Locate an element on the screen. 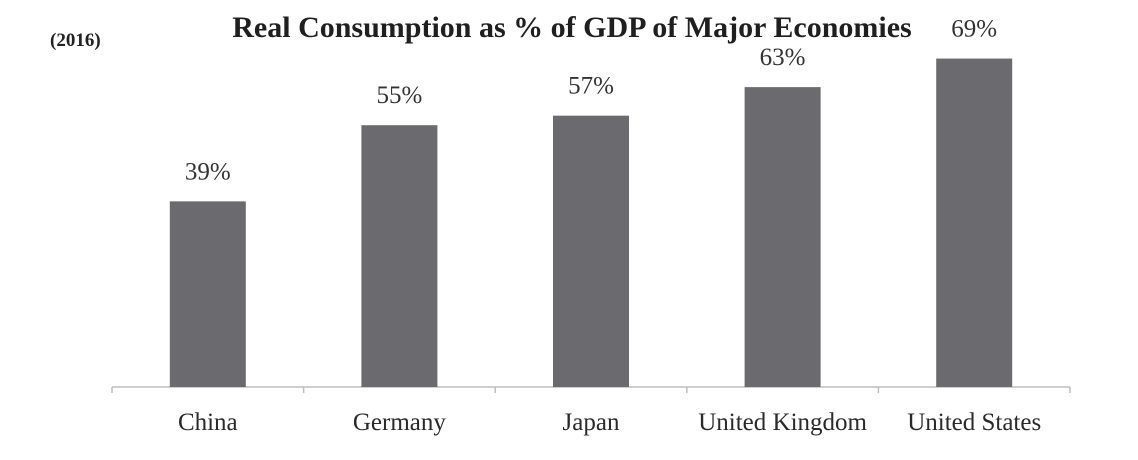  data-label: 57% is located at coordinates (591, 86).